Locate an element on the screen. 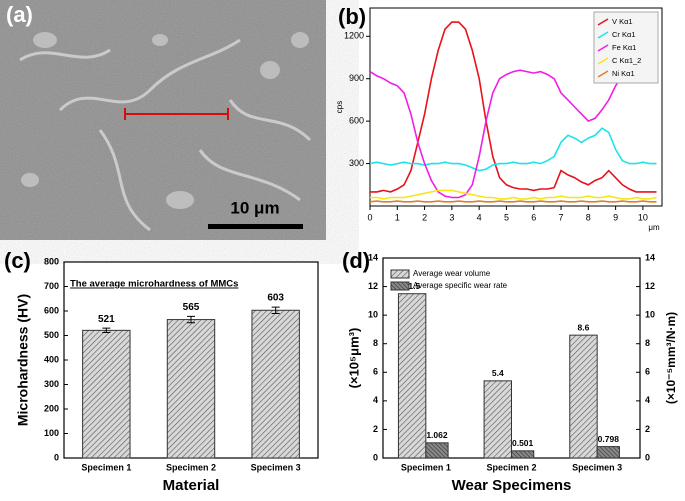  legend-label: Fe Kα1 is located at coordinates (624, 47).